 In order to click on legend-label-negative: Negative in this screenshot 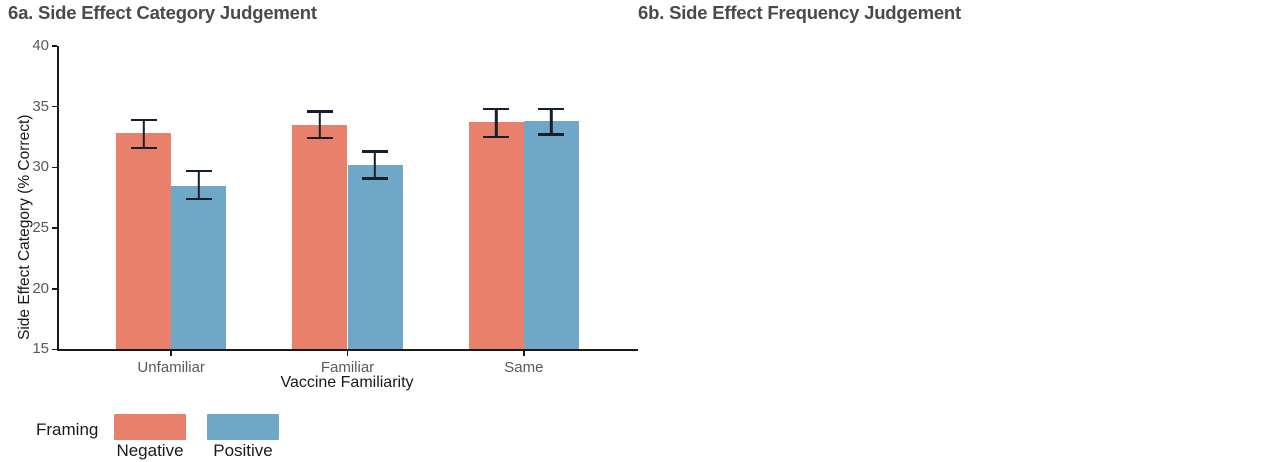, I will do `click(150, 450)`.